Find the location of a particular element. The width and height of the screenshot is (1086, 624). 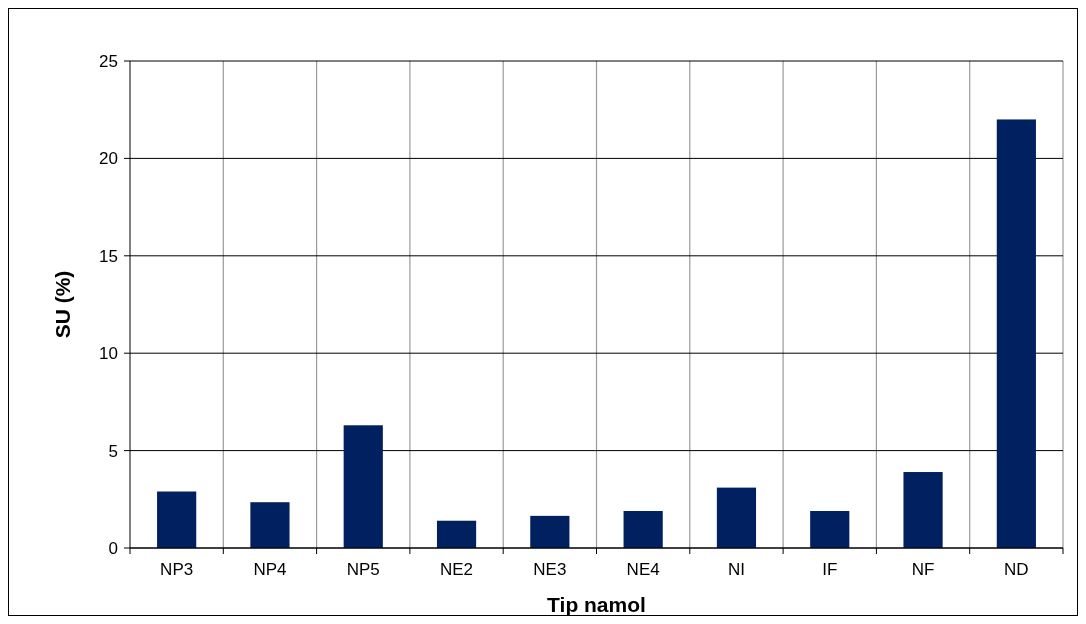

y-tick-label: 15 is located at coordinates (108, 256).